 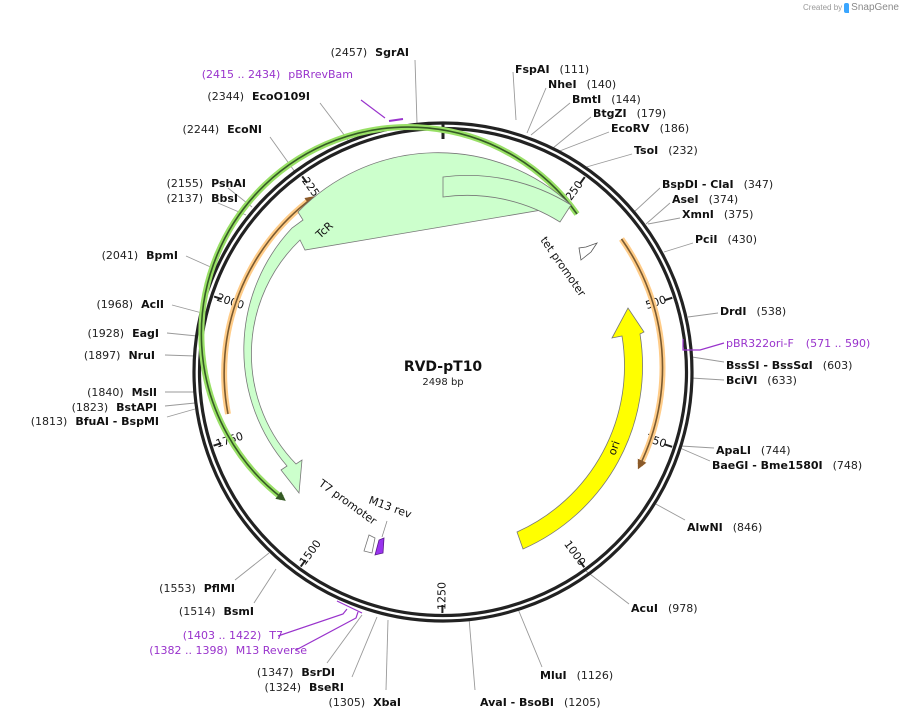 What do you see at coordinates (606, 99) in the screenshot?
I see `enzyme-bmti: BmtI (144)` at bounding box center [606, 99].